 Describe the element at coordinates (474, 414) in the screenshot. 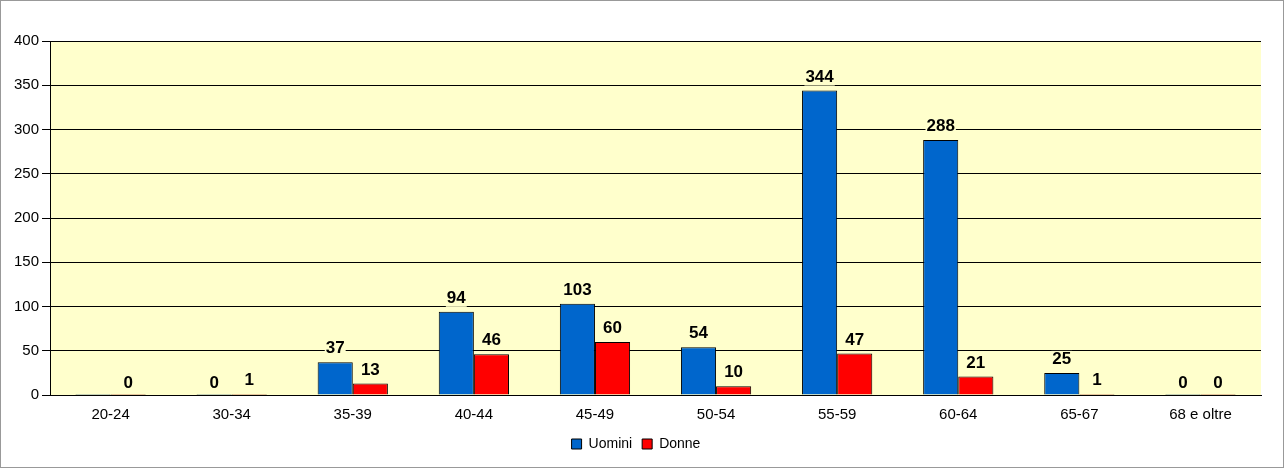

I see `x-tick-label: 40-44` at that location.